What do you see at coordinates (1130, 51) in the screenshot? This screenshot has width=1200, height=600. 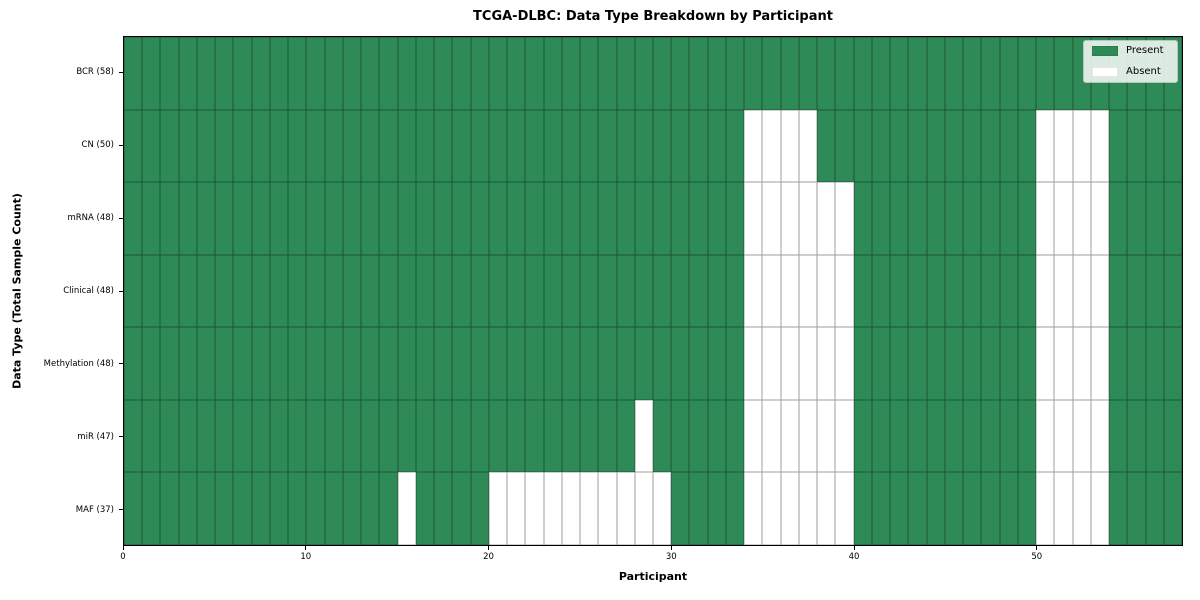 I see `legend-item-present: Present` at bounding box center [1130, 51].